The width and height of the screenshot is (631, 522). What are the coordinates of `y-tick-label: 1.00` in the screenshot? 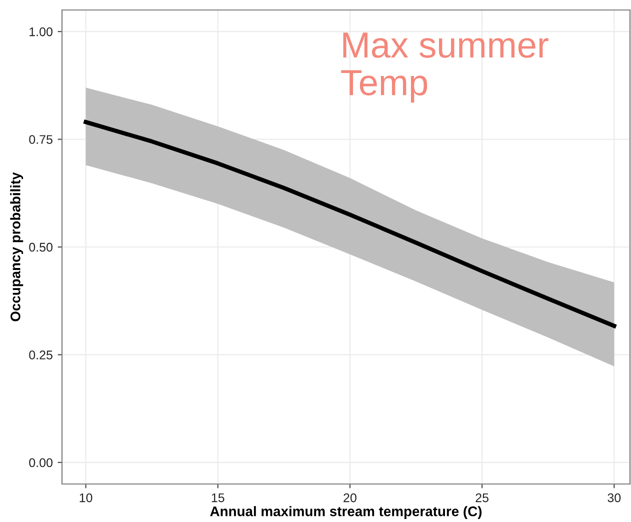 It's located at (41, 31).